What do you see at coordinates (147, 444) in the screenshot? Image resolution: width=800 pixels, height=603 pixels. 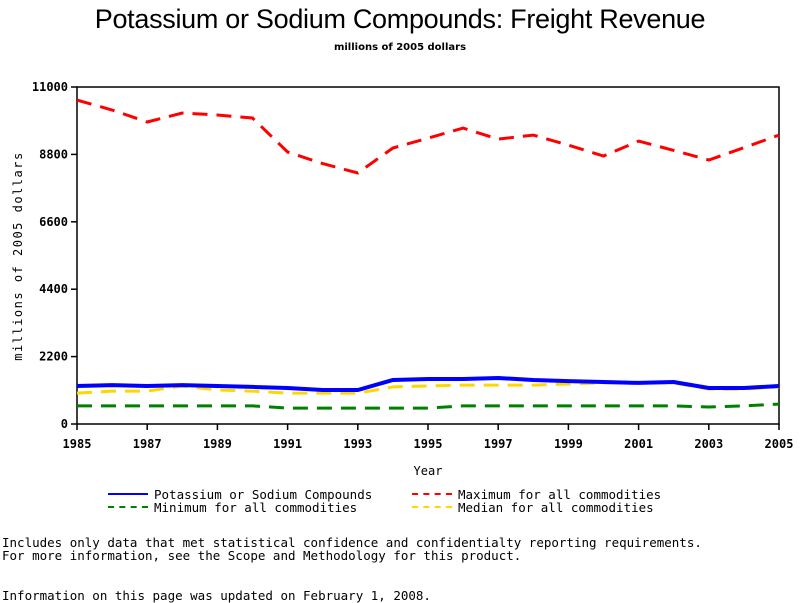 I see `x-tick-label: 1987` at bounding box center [147, 444].